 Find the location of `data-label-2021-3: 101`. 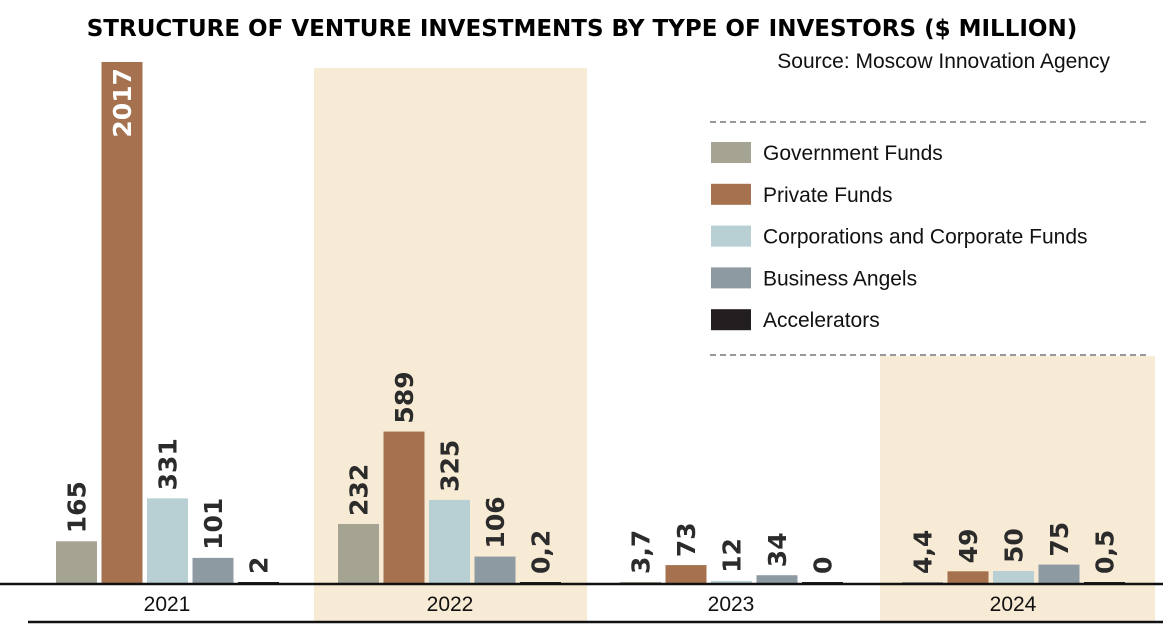

data-label-2021-3: 101 is located at coordinates (213, 524).